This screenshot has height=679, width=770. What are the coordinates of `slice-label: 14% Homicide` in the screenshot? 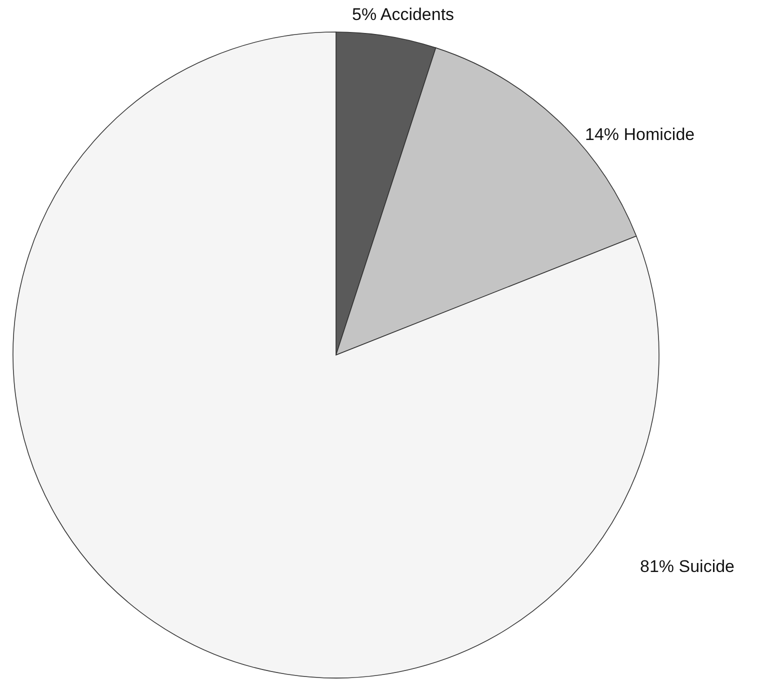 It's located at (640, 134).